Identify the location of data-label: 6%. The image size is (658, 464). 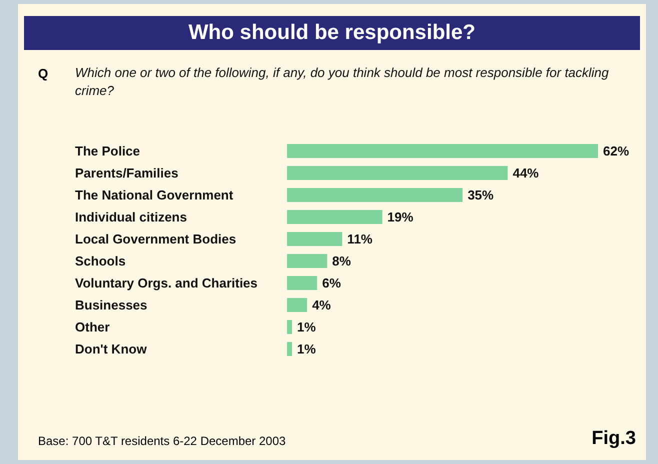
(332, 283).